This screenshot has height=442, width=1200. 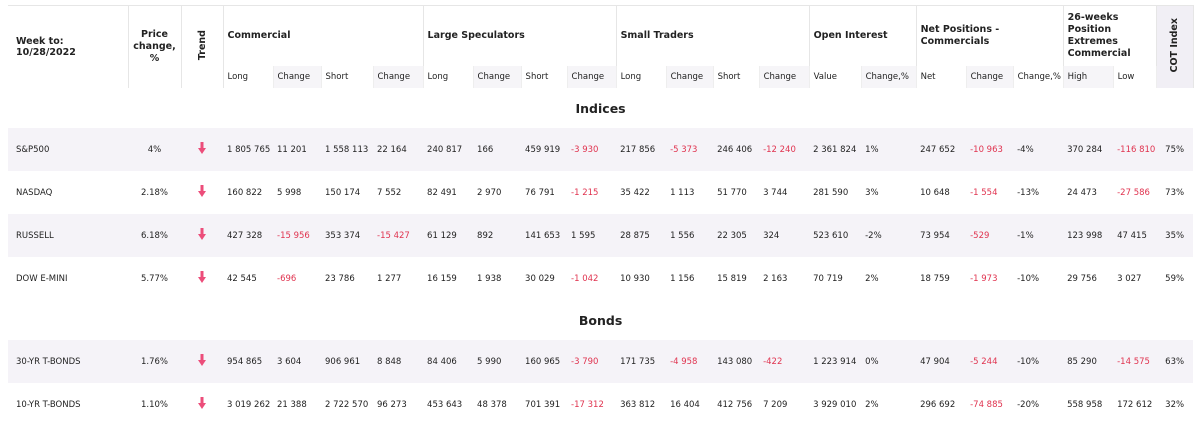 What do you see at coordinates (1038, 149) in the screenshot?
I see `value-cell: -4%` at bounding box center [1038, 149].